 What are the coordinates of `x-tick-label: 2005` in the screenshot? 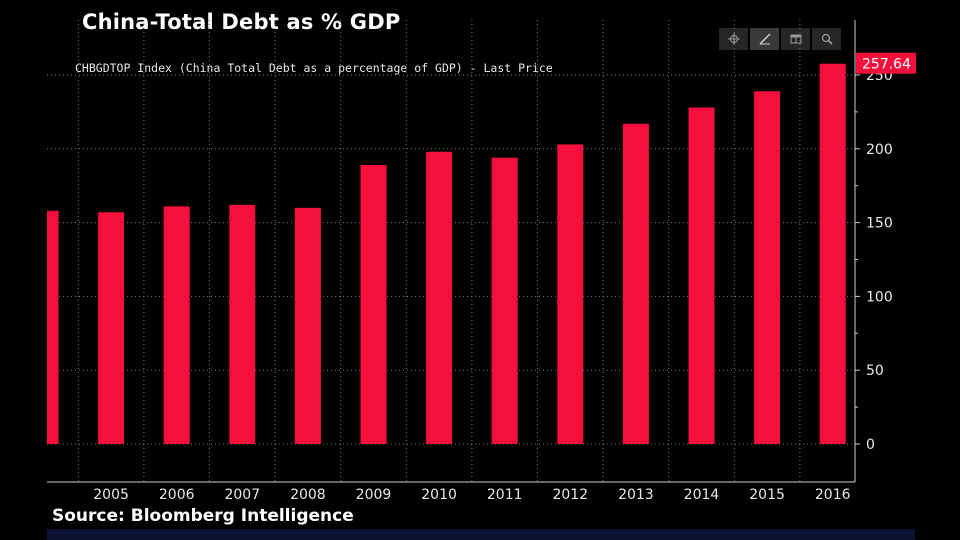 It's located at (111, 495).